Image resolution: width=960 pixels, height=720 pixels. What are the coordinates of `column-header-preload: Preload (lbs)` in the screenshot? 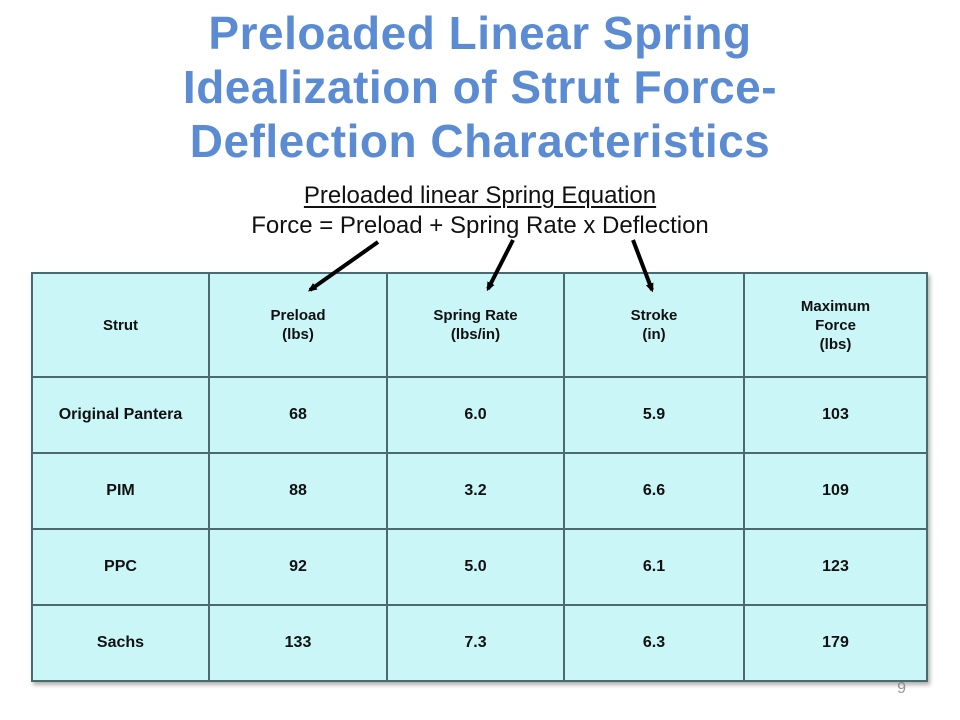 It's located at (298, 325).